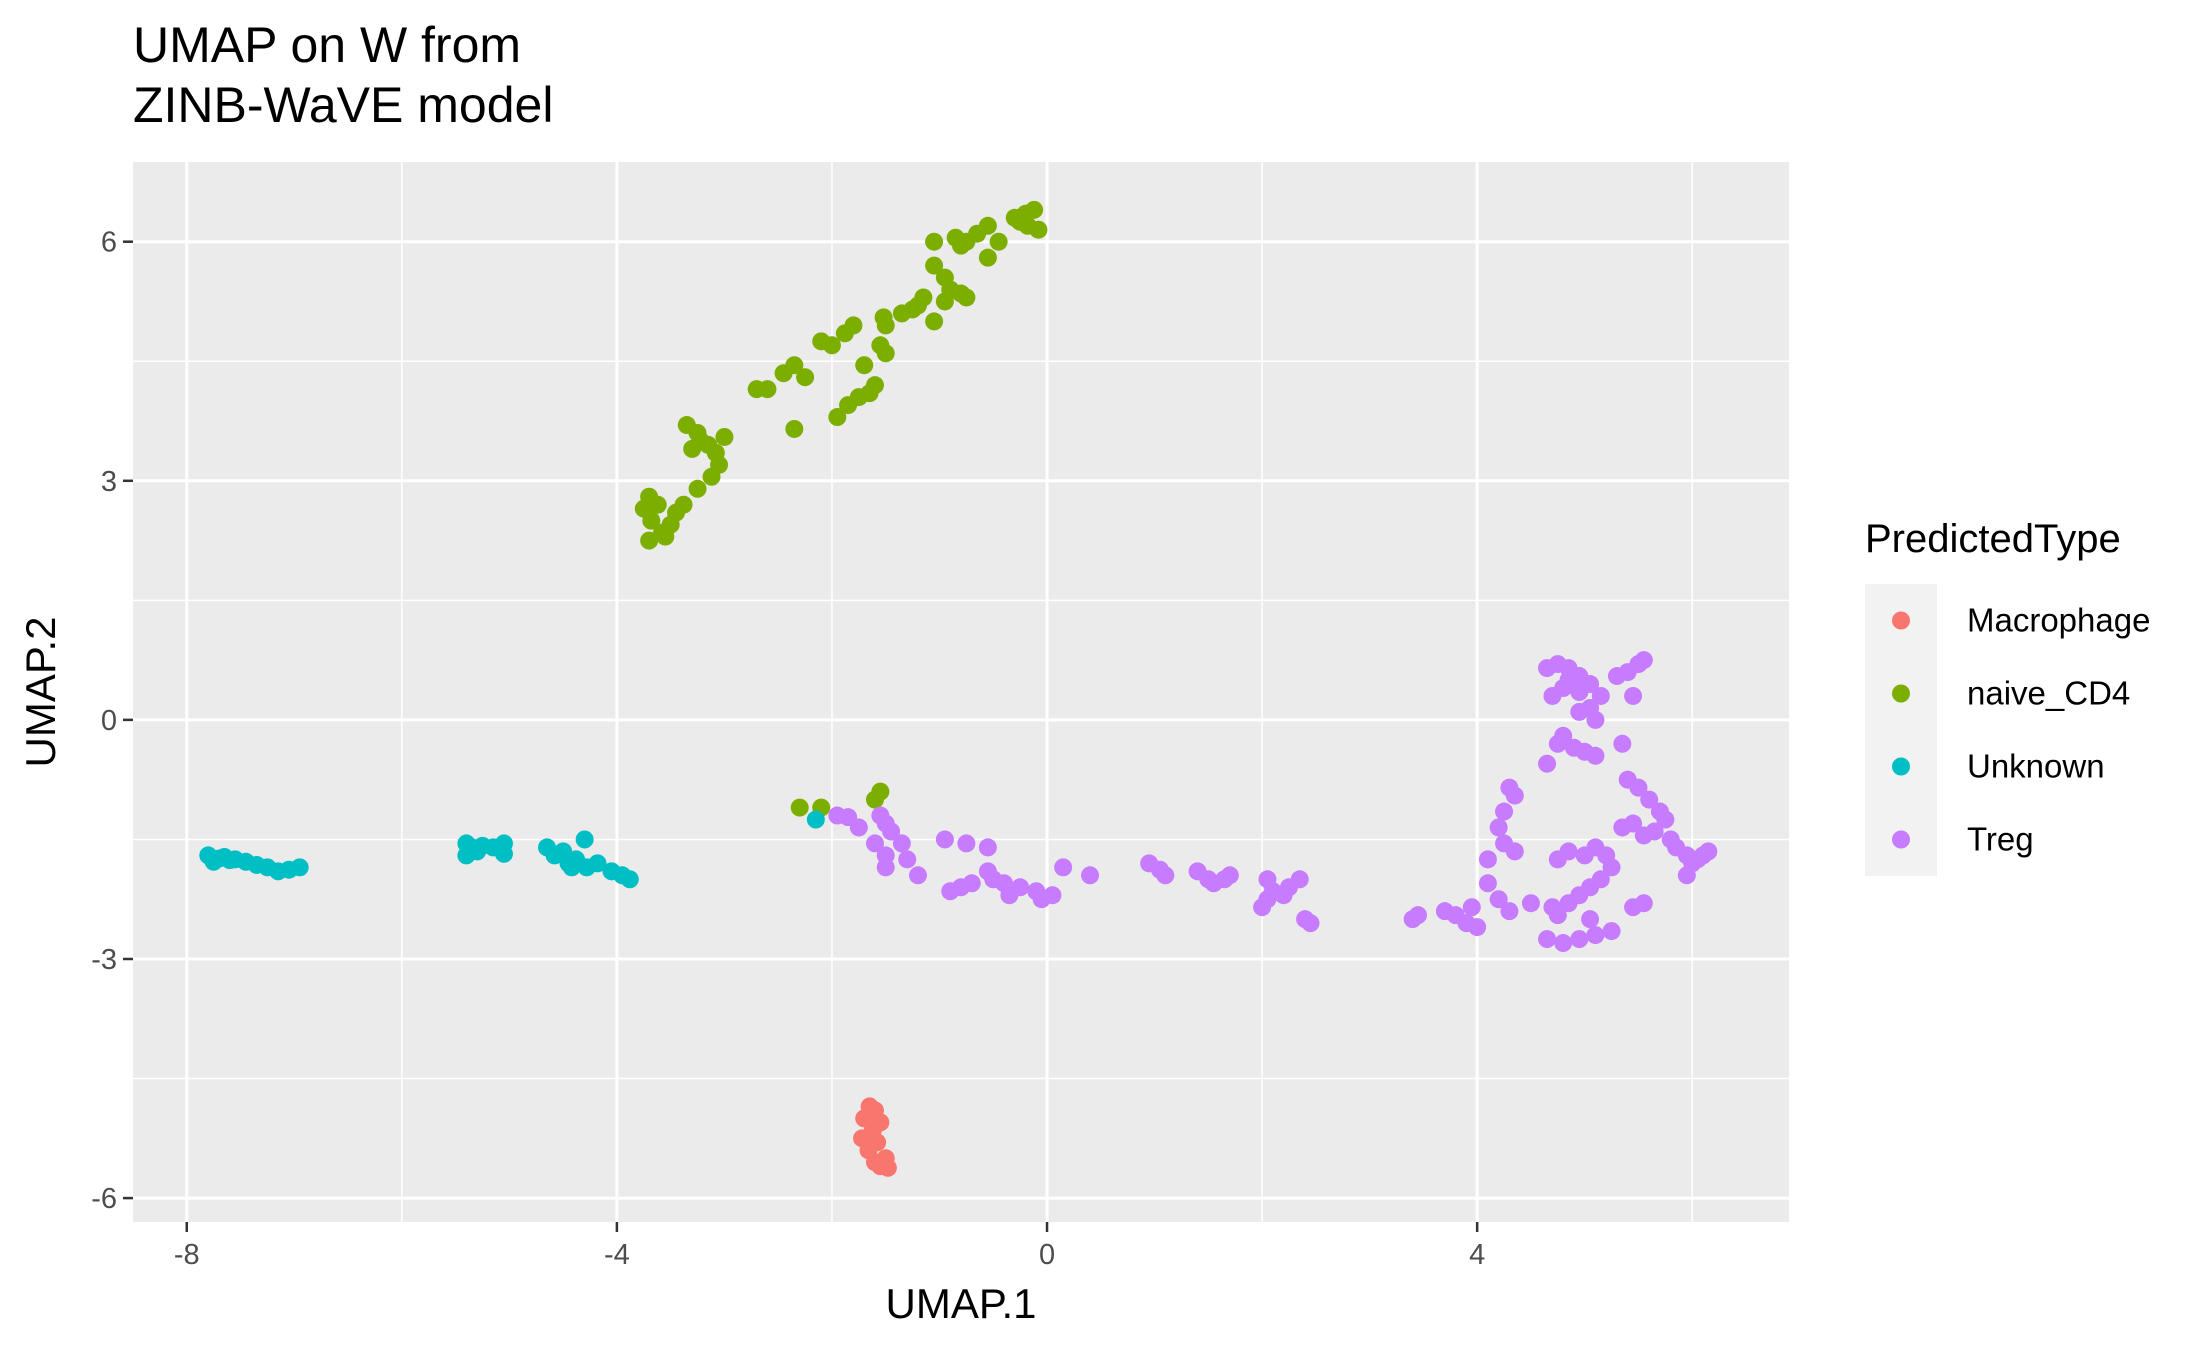 The image size is (2187, 1355). What do you see at coordinates (187, 1255) in the screenshot?
I see `x-tick-label: -8` at bounding box center [187, 1255].